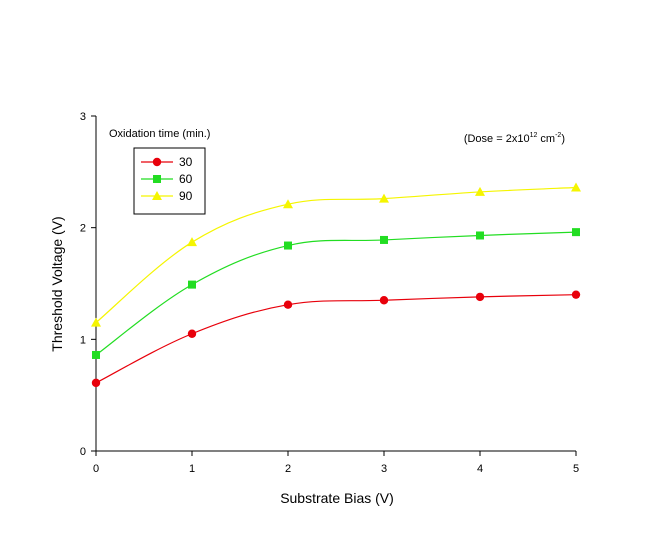  I want to click on legend-label-90: 90, so click(186, 196).